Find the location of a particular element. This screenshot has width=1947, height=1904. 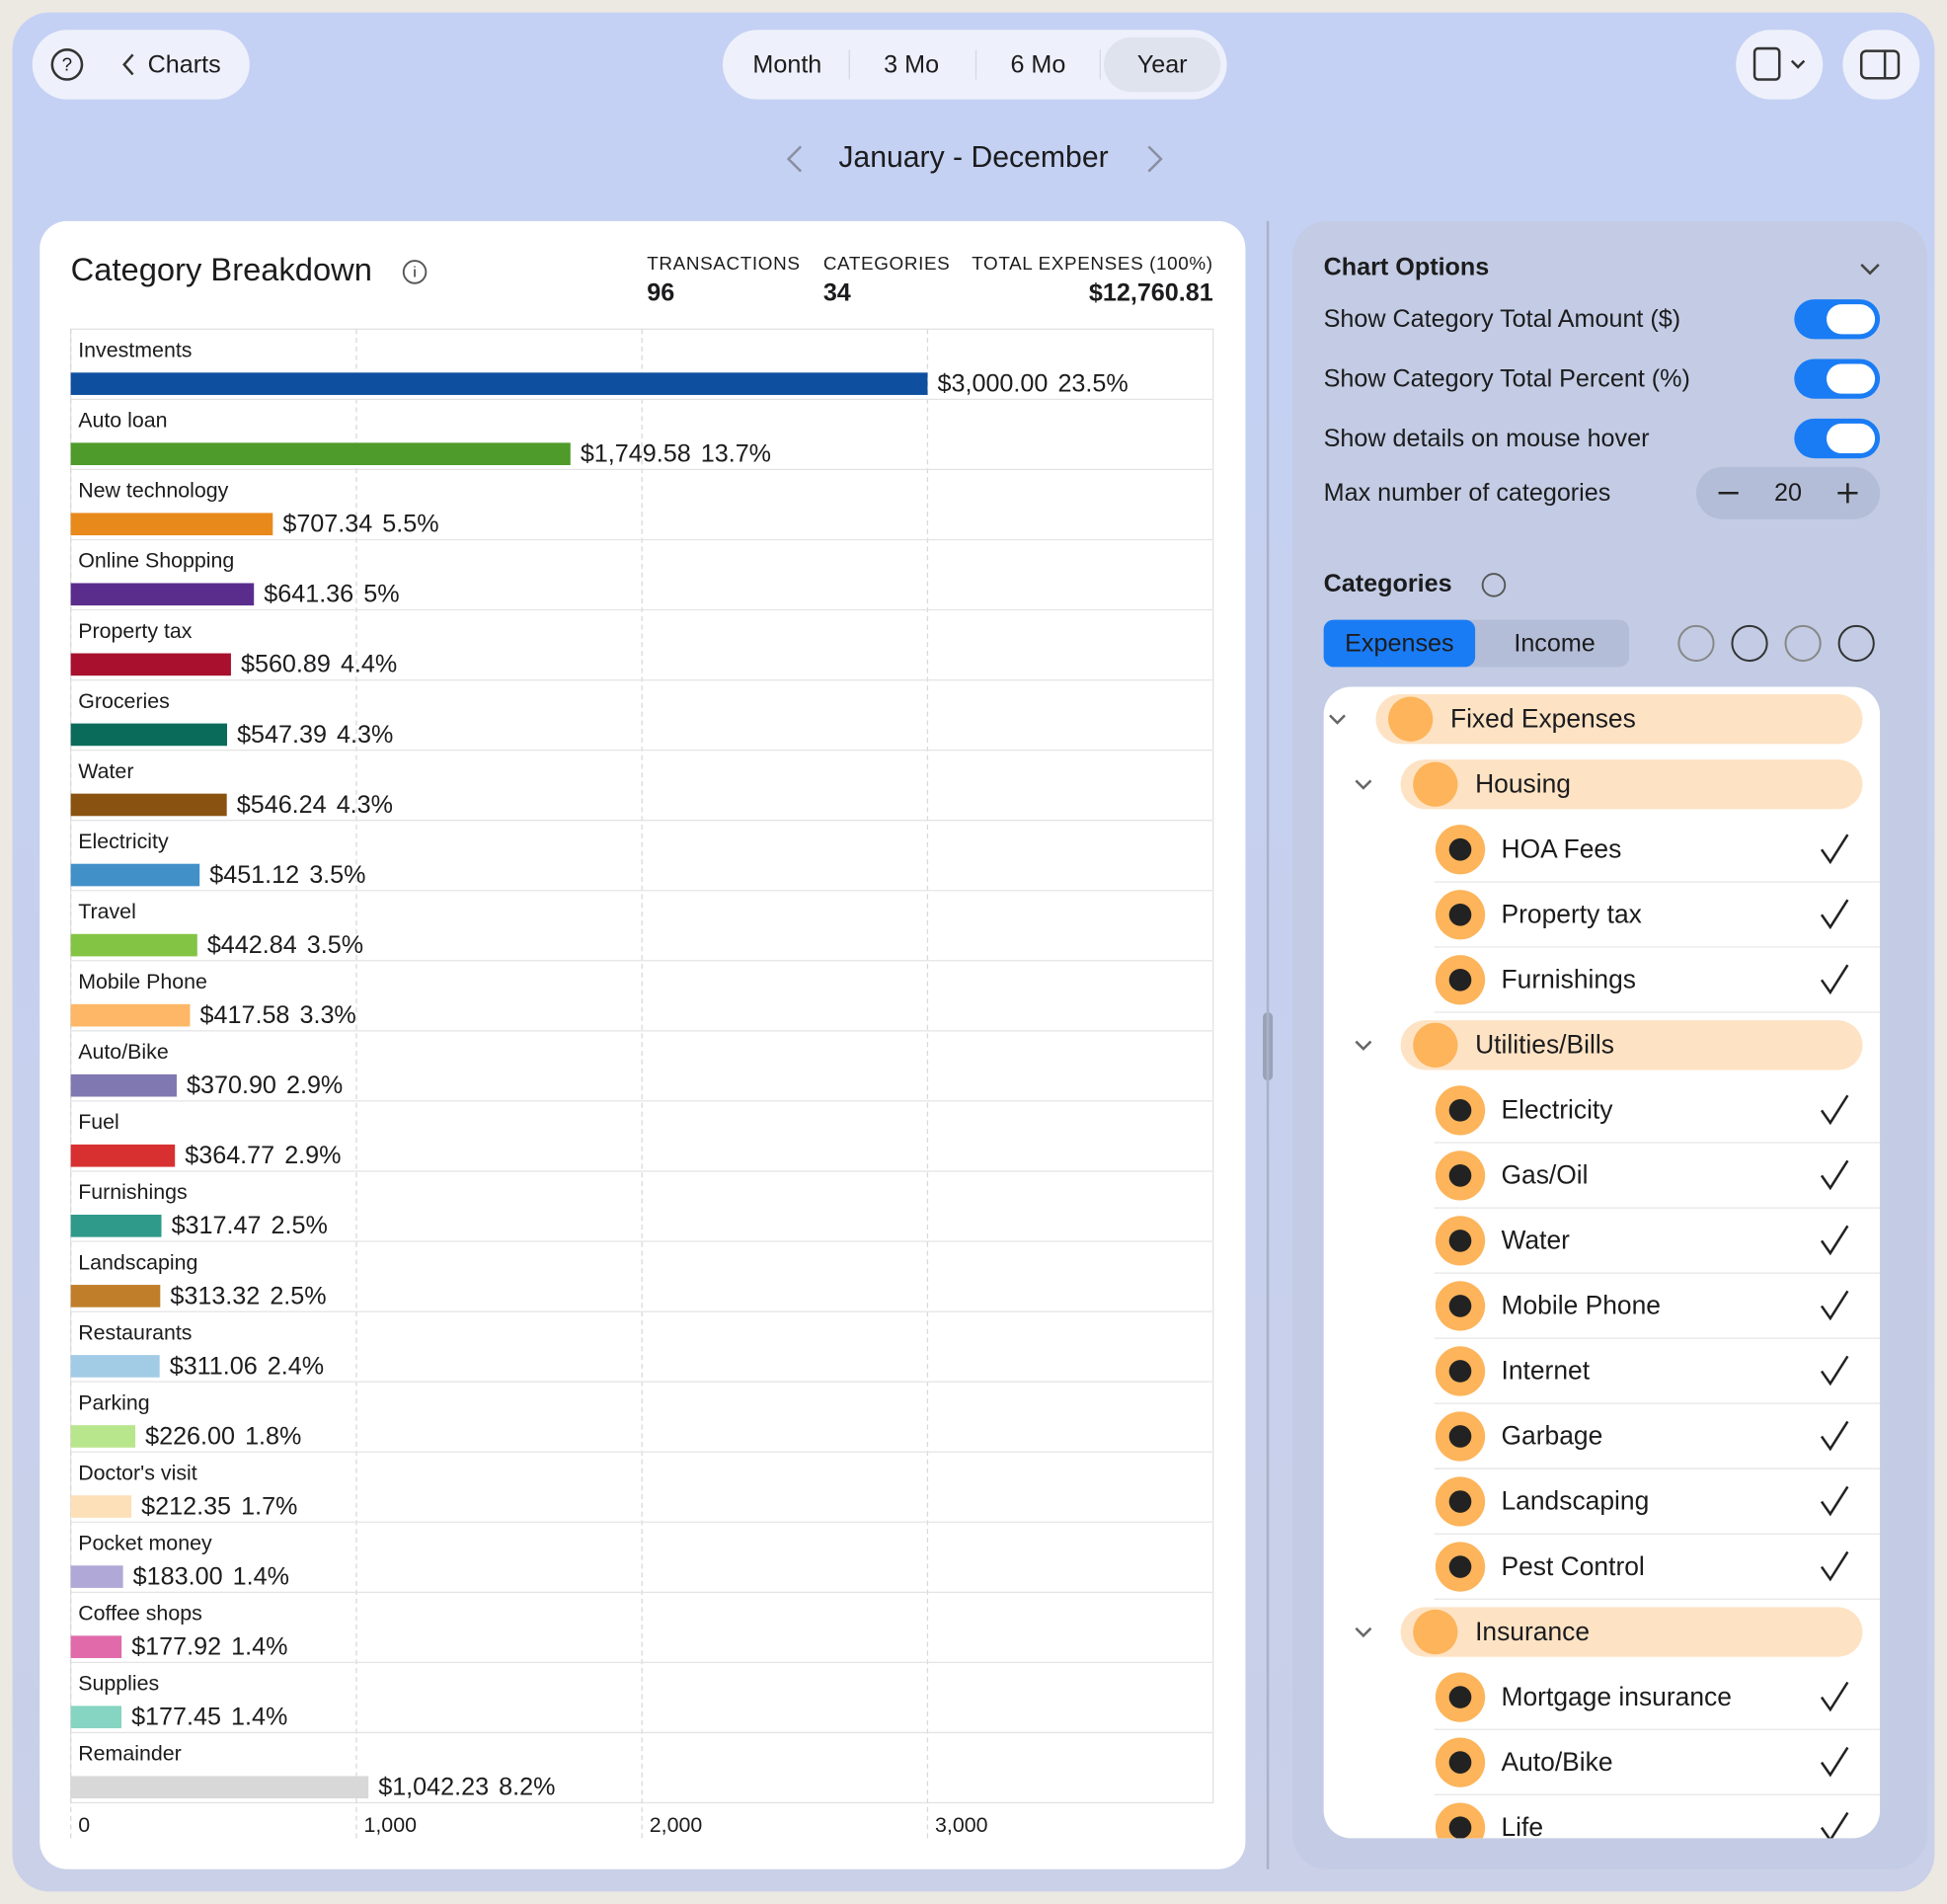

item-label: Mobile Phone is located at coordinates (1581, 1305).